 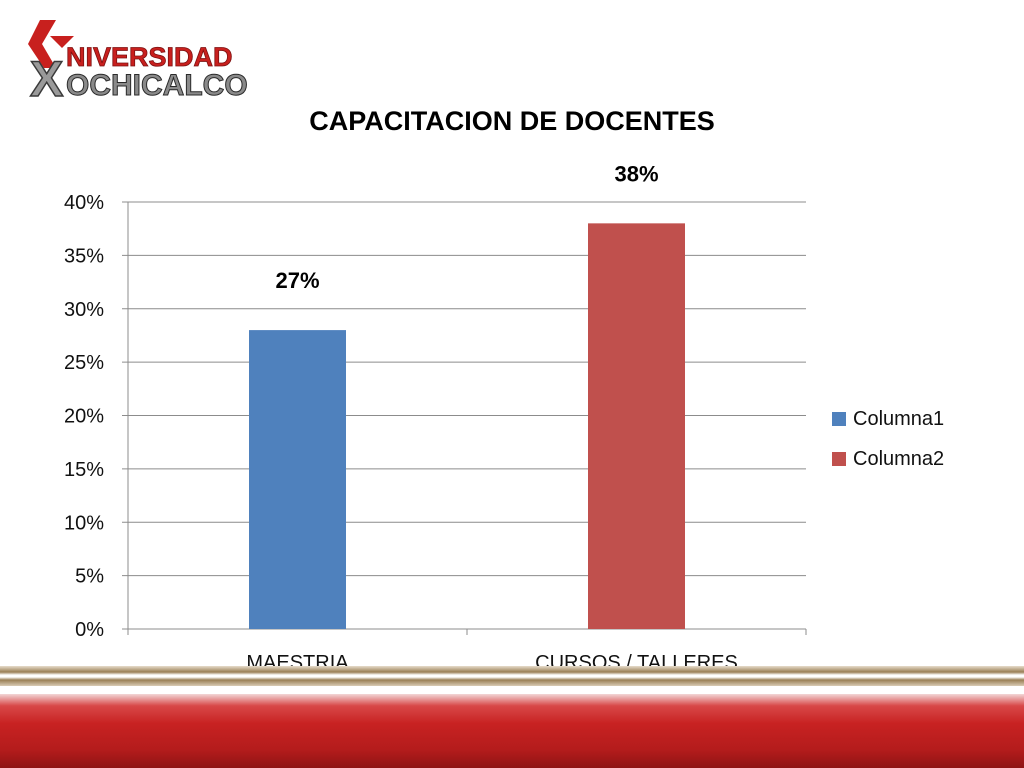 I want to click on legend-item-columna2: Columna2, so click(x=888, y=459).